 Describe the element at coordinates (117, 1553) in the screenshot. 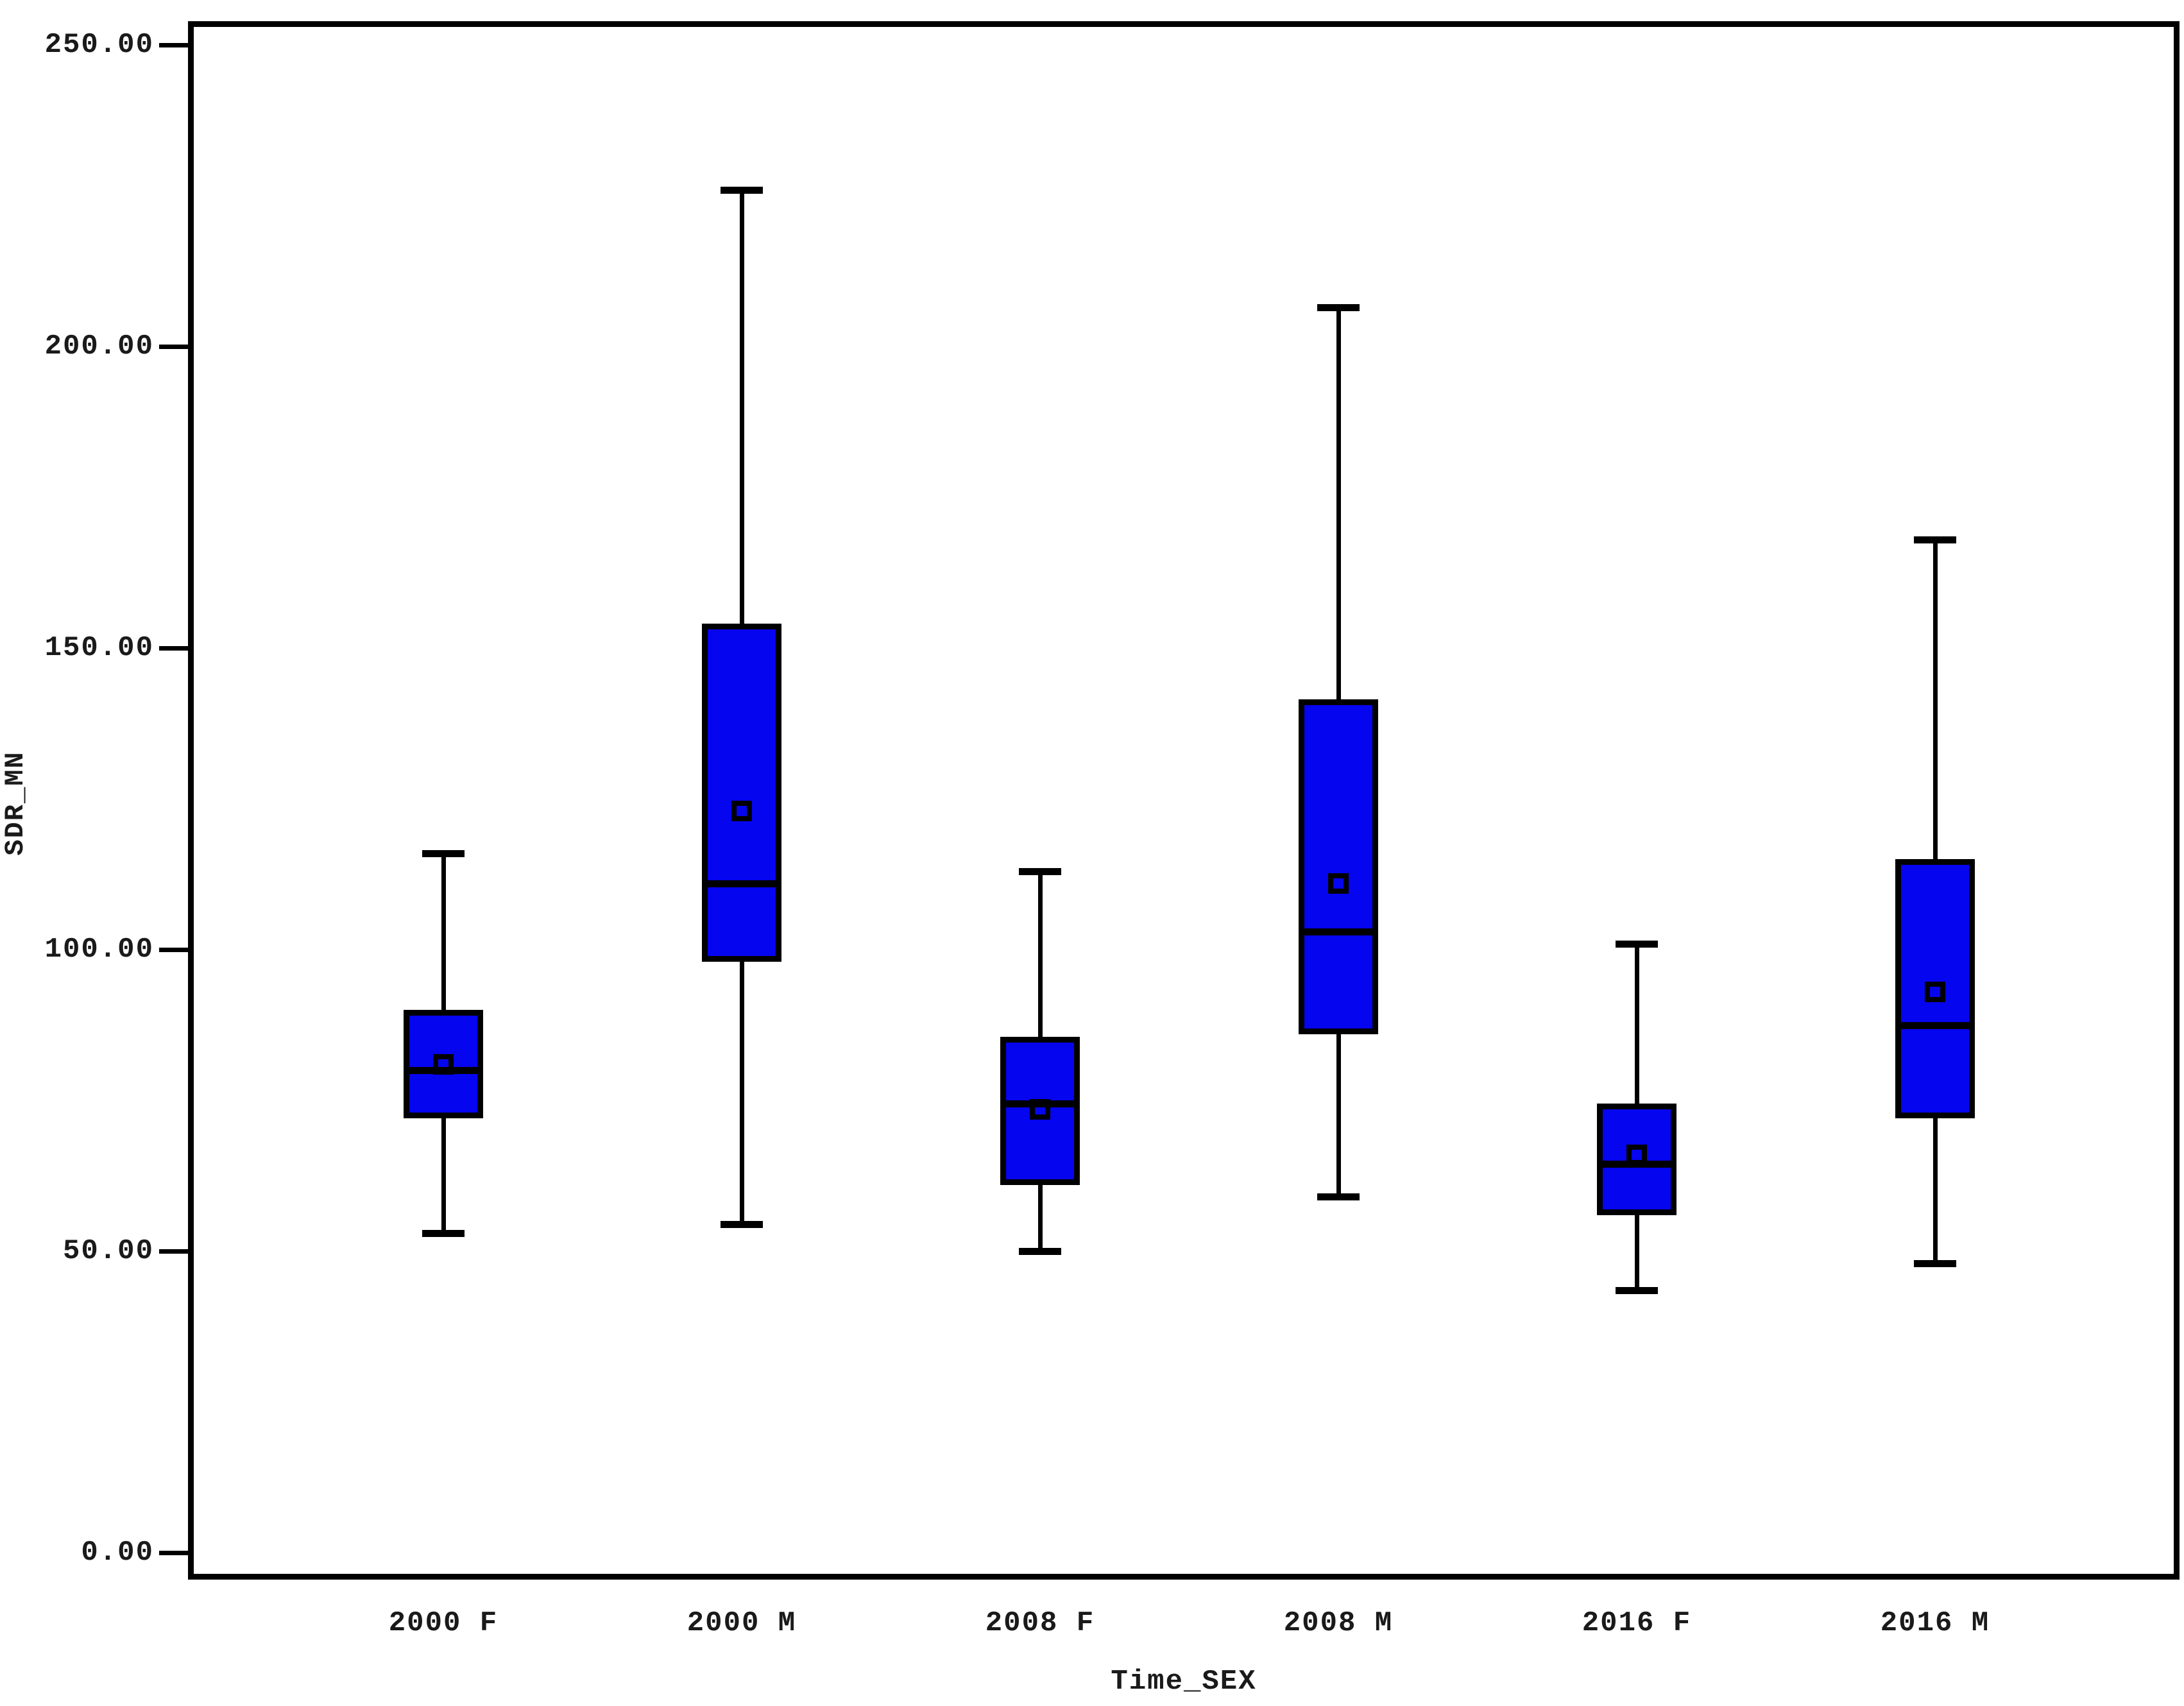

I see `y-axis-tick-label: 0.00` at that location.